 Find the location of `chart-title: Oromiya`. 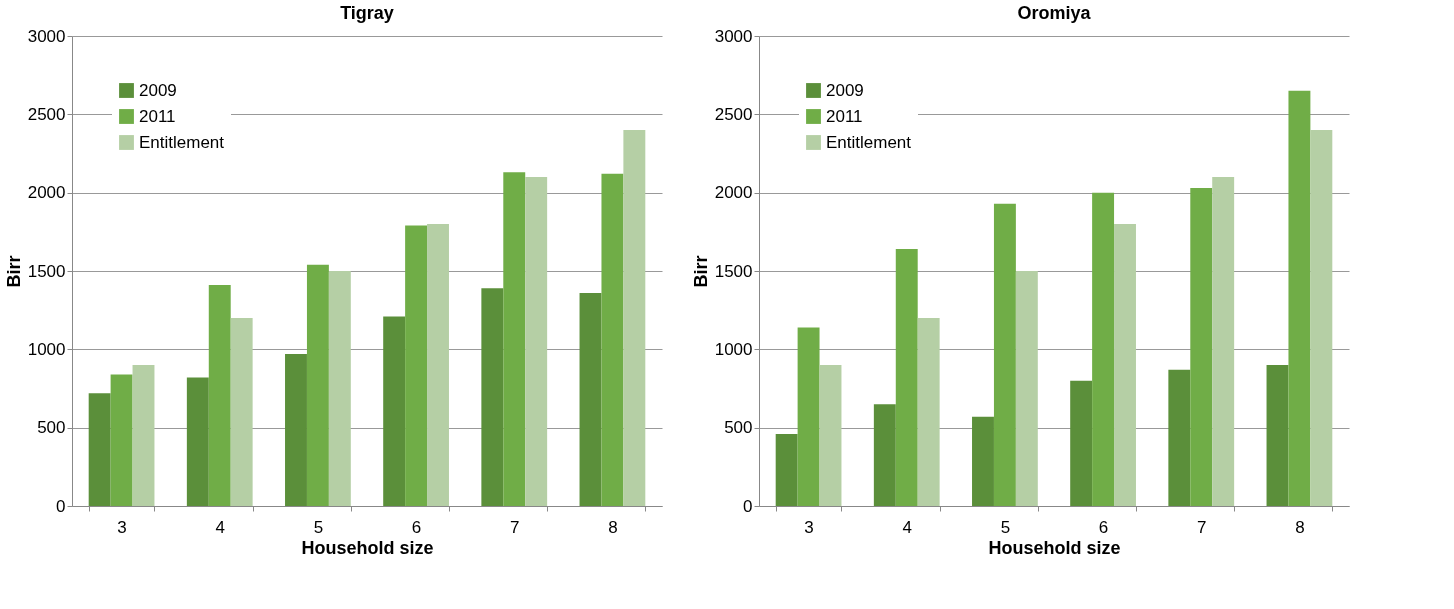

chart-title: Oromiya is located at coordinates (1054, 13).